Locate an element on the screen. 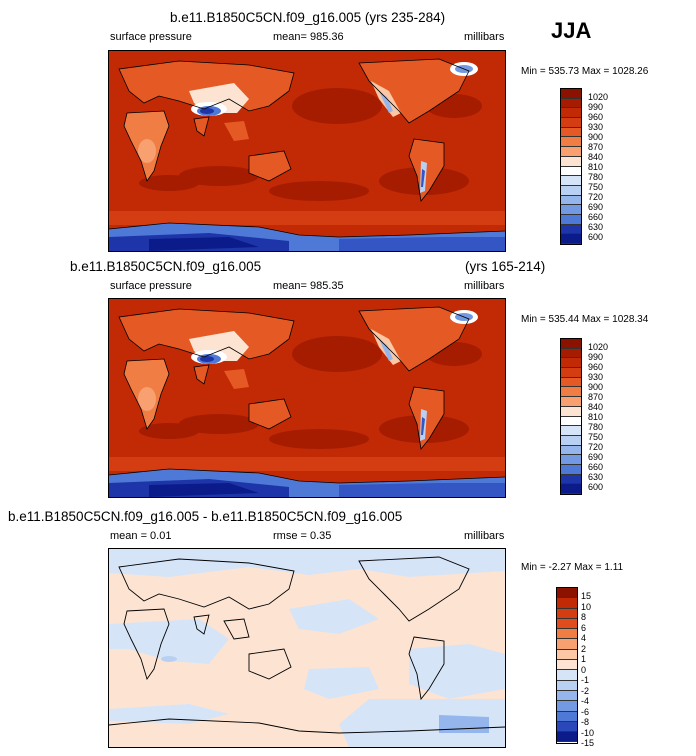  panel1-minmax: Min = 535.73 Max = 1028.26 is located at coordinates (585, 71).